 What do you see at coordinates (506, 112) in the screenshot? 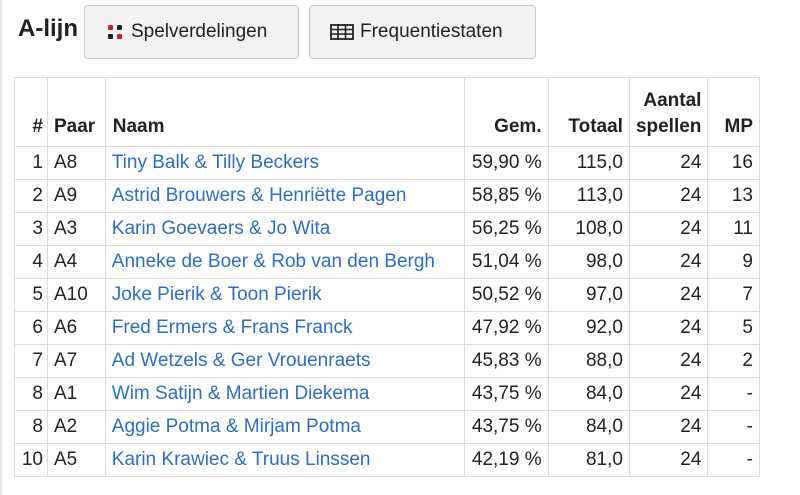
I see `col-header-gem: Gem.` at bounding box center [506, 112].